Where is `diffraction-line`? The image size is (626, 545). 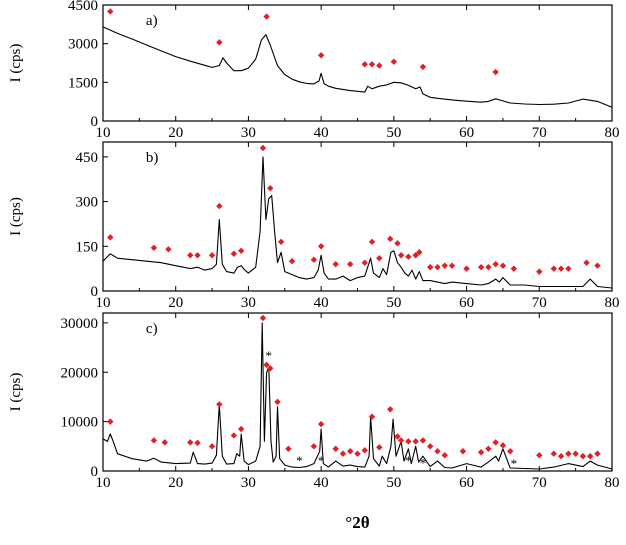 diffraction-line is located at coordinates (357, 67).